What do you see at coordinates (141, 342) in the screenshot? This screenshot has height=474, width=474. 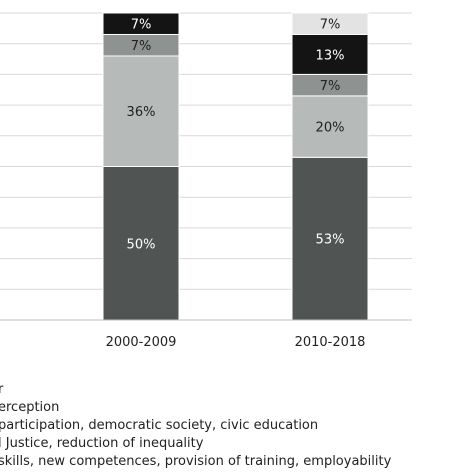 I see `x-tick-label: 2000-2009` at bounding box center [141, 342].